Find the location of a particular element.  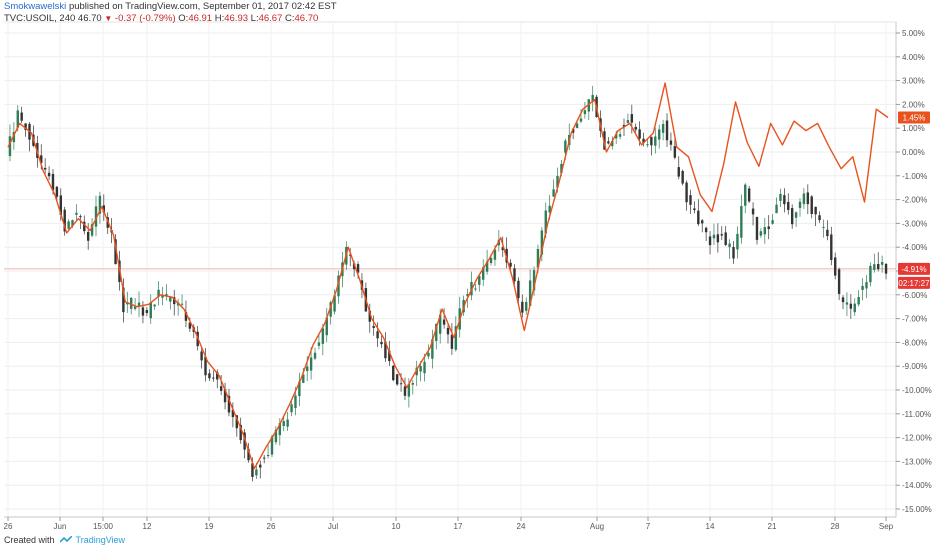

tradingview-brand-link: TradingView is located at coordinates (100, 540).